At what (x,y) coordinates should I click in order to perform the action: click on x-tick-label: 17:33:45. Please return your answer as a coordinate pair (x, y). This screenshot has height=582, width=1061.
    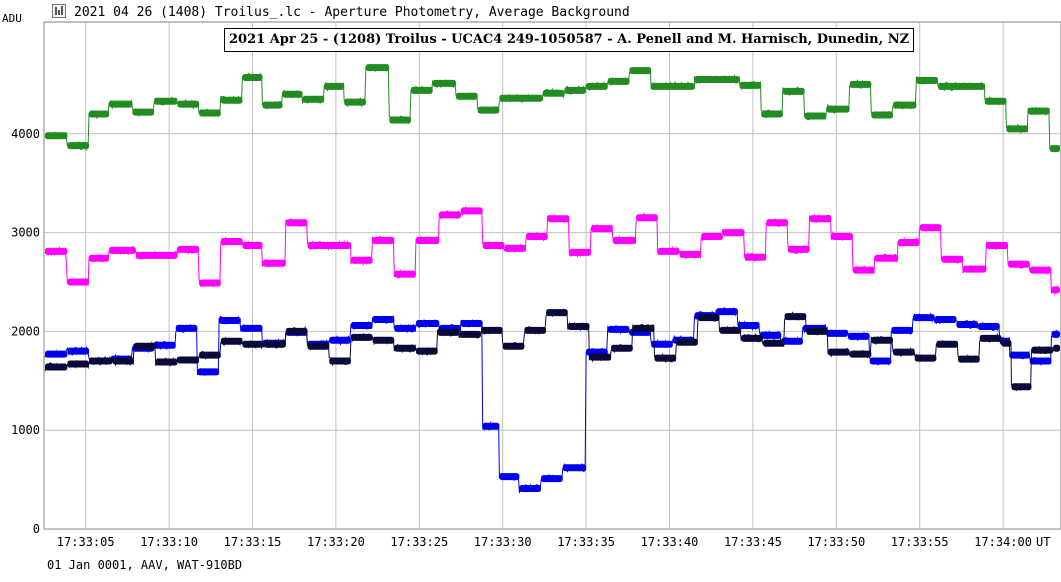
    Looking at the image, I should click on (753, 542).